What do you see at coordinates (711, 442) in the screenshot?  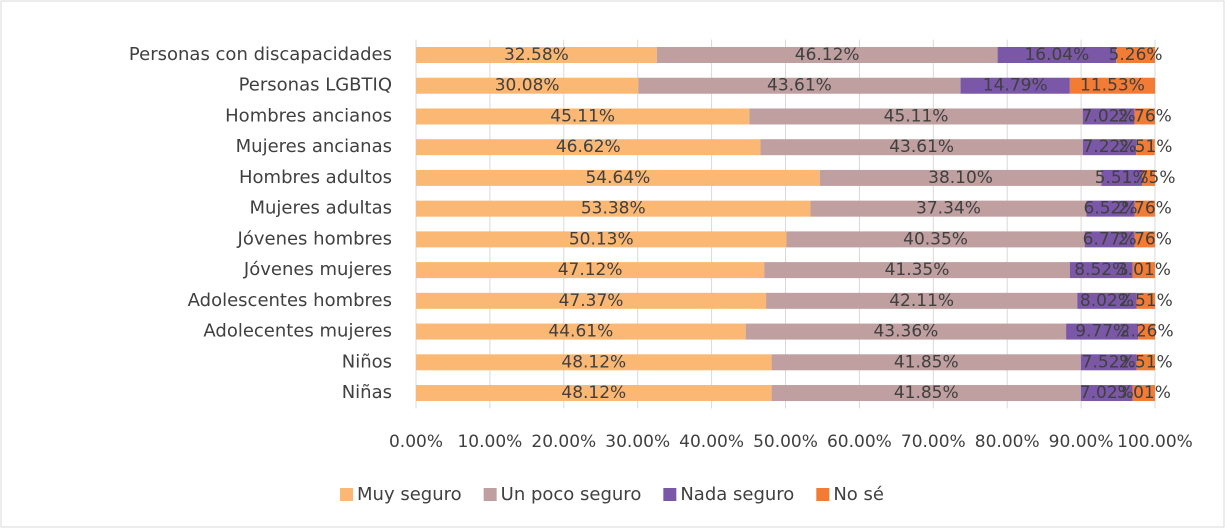 I see `x-tick-label: 40.00%` at bounding box center [711, 442].